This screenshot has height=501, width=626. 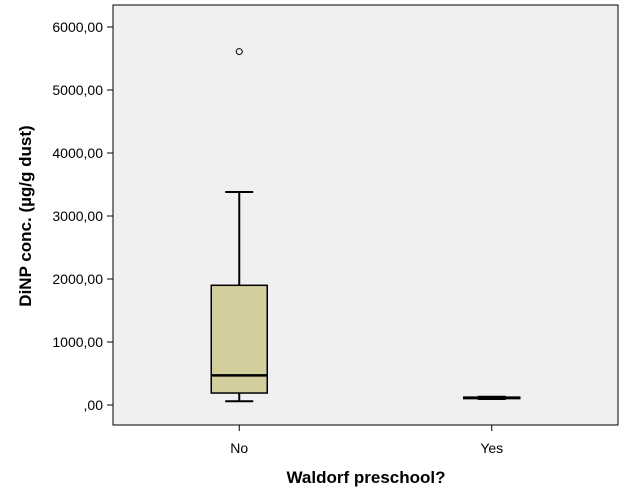 I want to click on y-tick-label: 1000,00, so click(x=77, y=342).